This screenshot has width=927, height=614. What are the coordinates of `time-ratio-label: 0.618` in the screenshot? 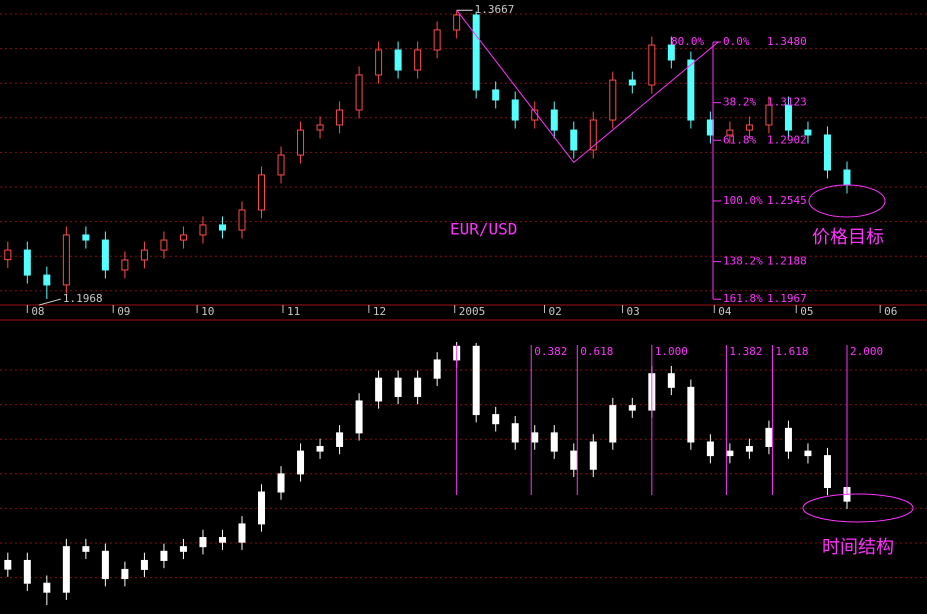 It's located at (596, 351).